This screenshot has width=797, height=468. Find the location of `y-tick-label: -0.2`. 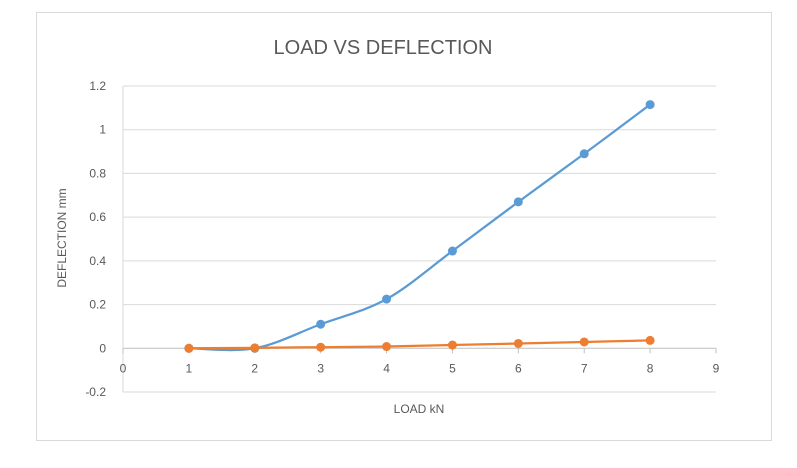

y-tick-label: -0.2 is located at coordinates (95, 392).